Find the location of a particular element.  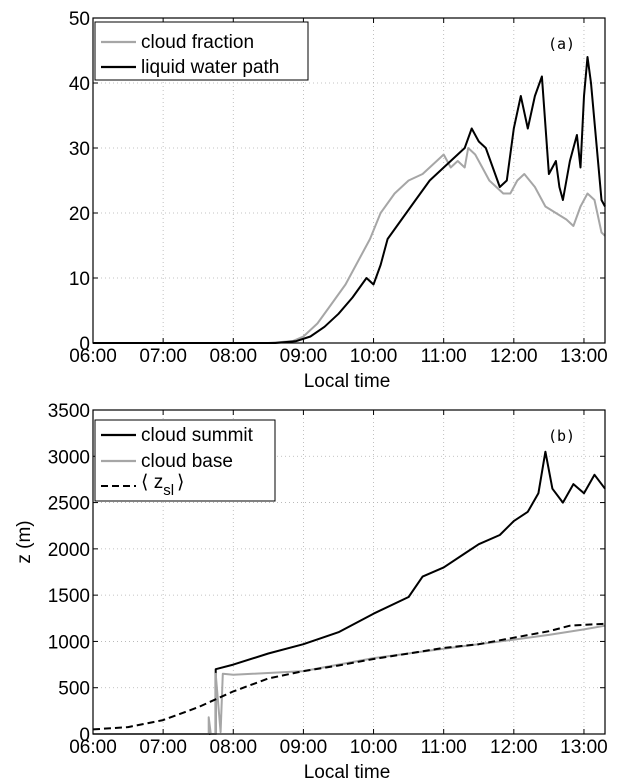

legend-label-zsl-sub: sl is located at coordinates (168, 490).